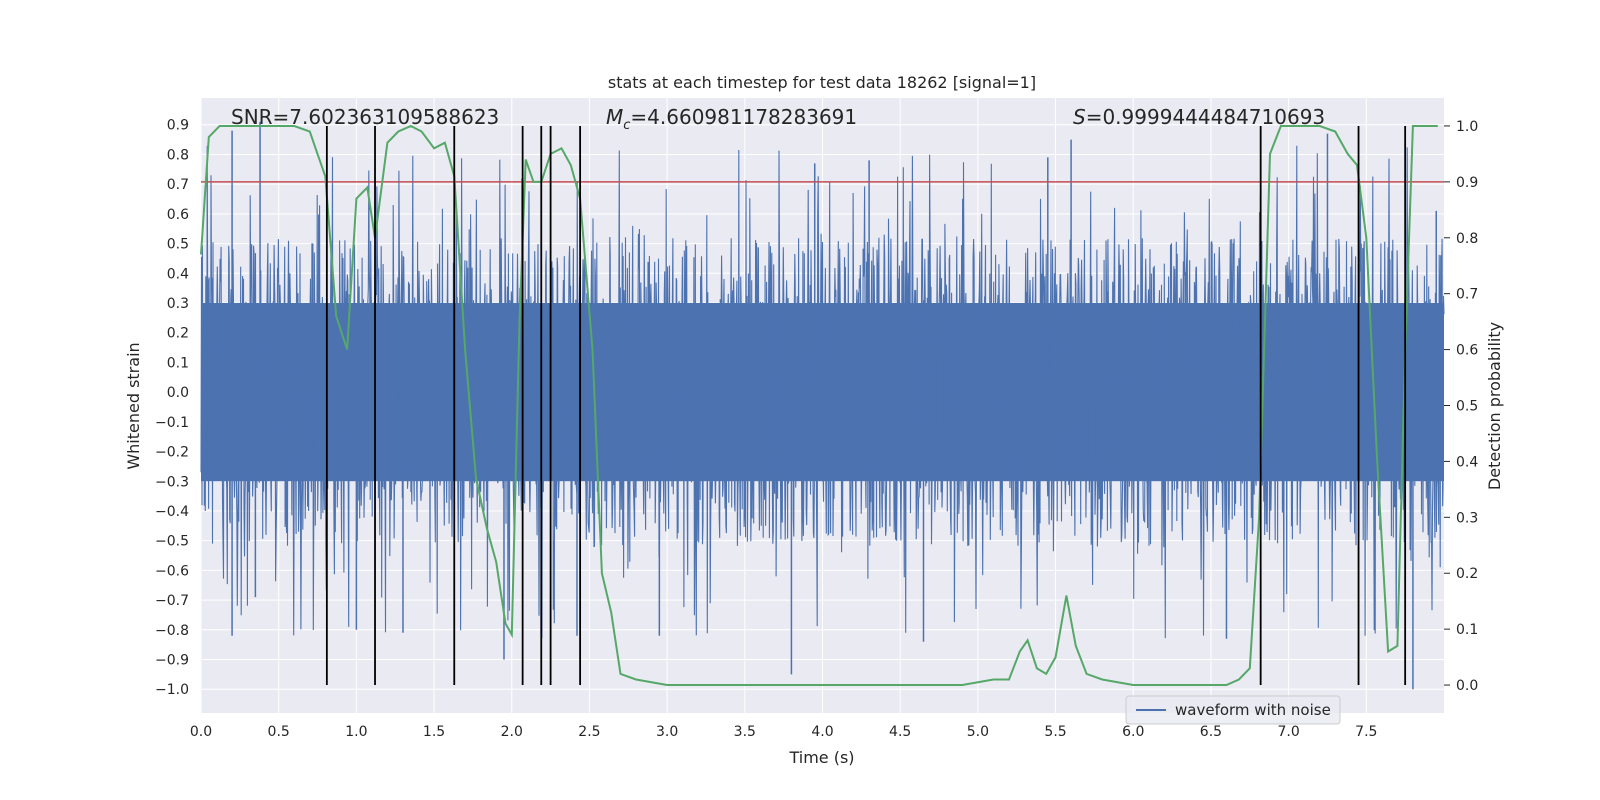 Image resolution: width=1600 pixels, height=800 pixels. What do you see at coordinates (1205, 117) in the screenshot?
I see `significance-value: =0.9999444484710693` at bounding box center [1205, 117].